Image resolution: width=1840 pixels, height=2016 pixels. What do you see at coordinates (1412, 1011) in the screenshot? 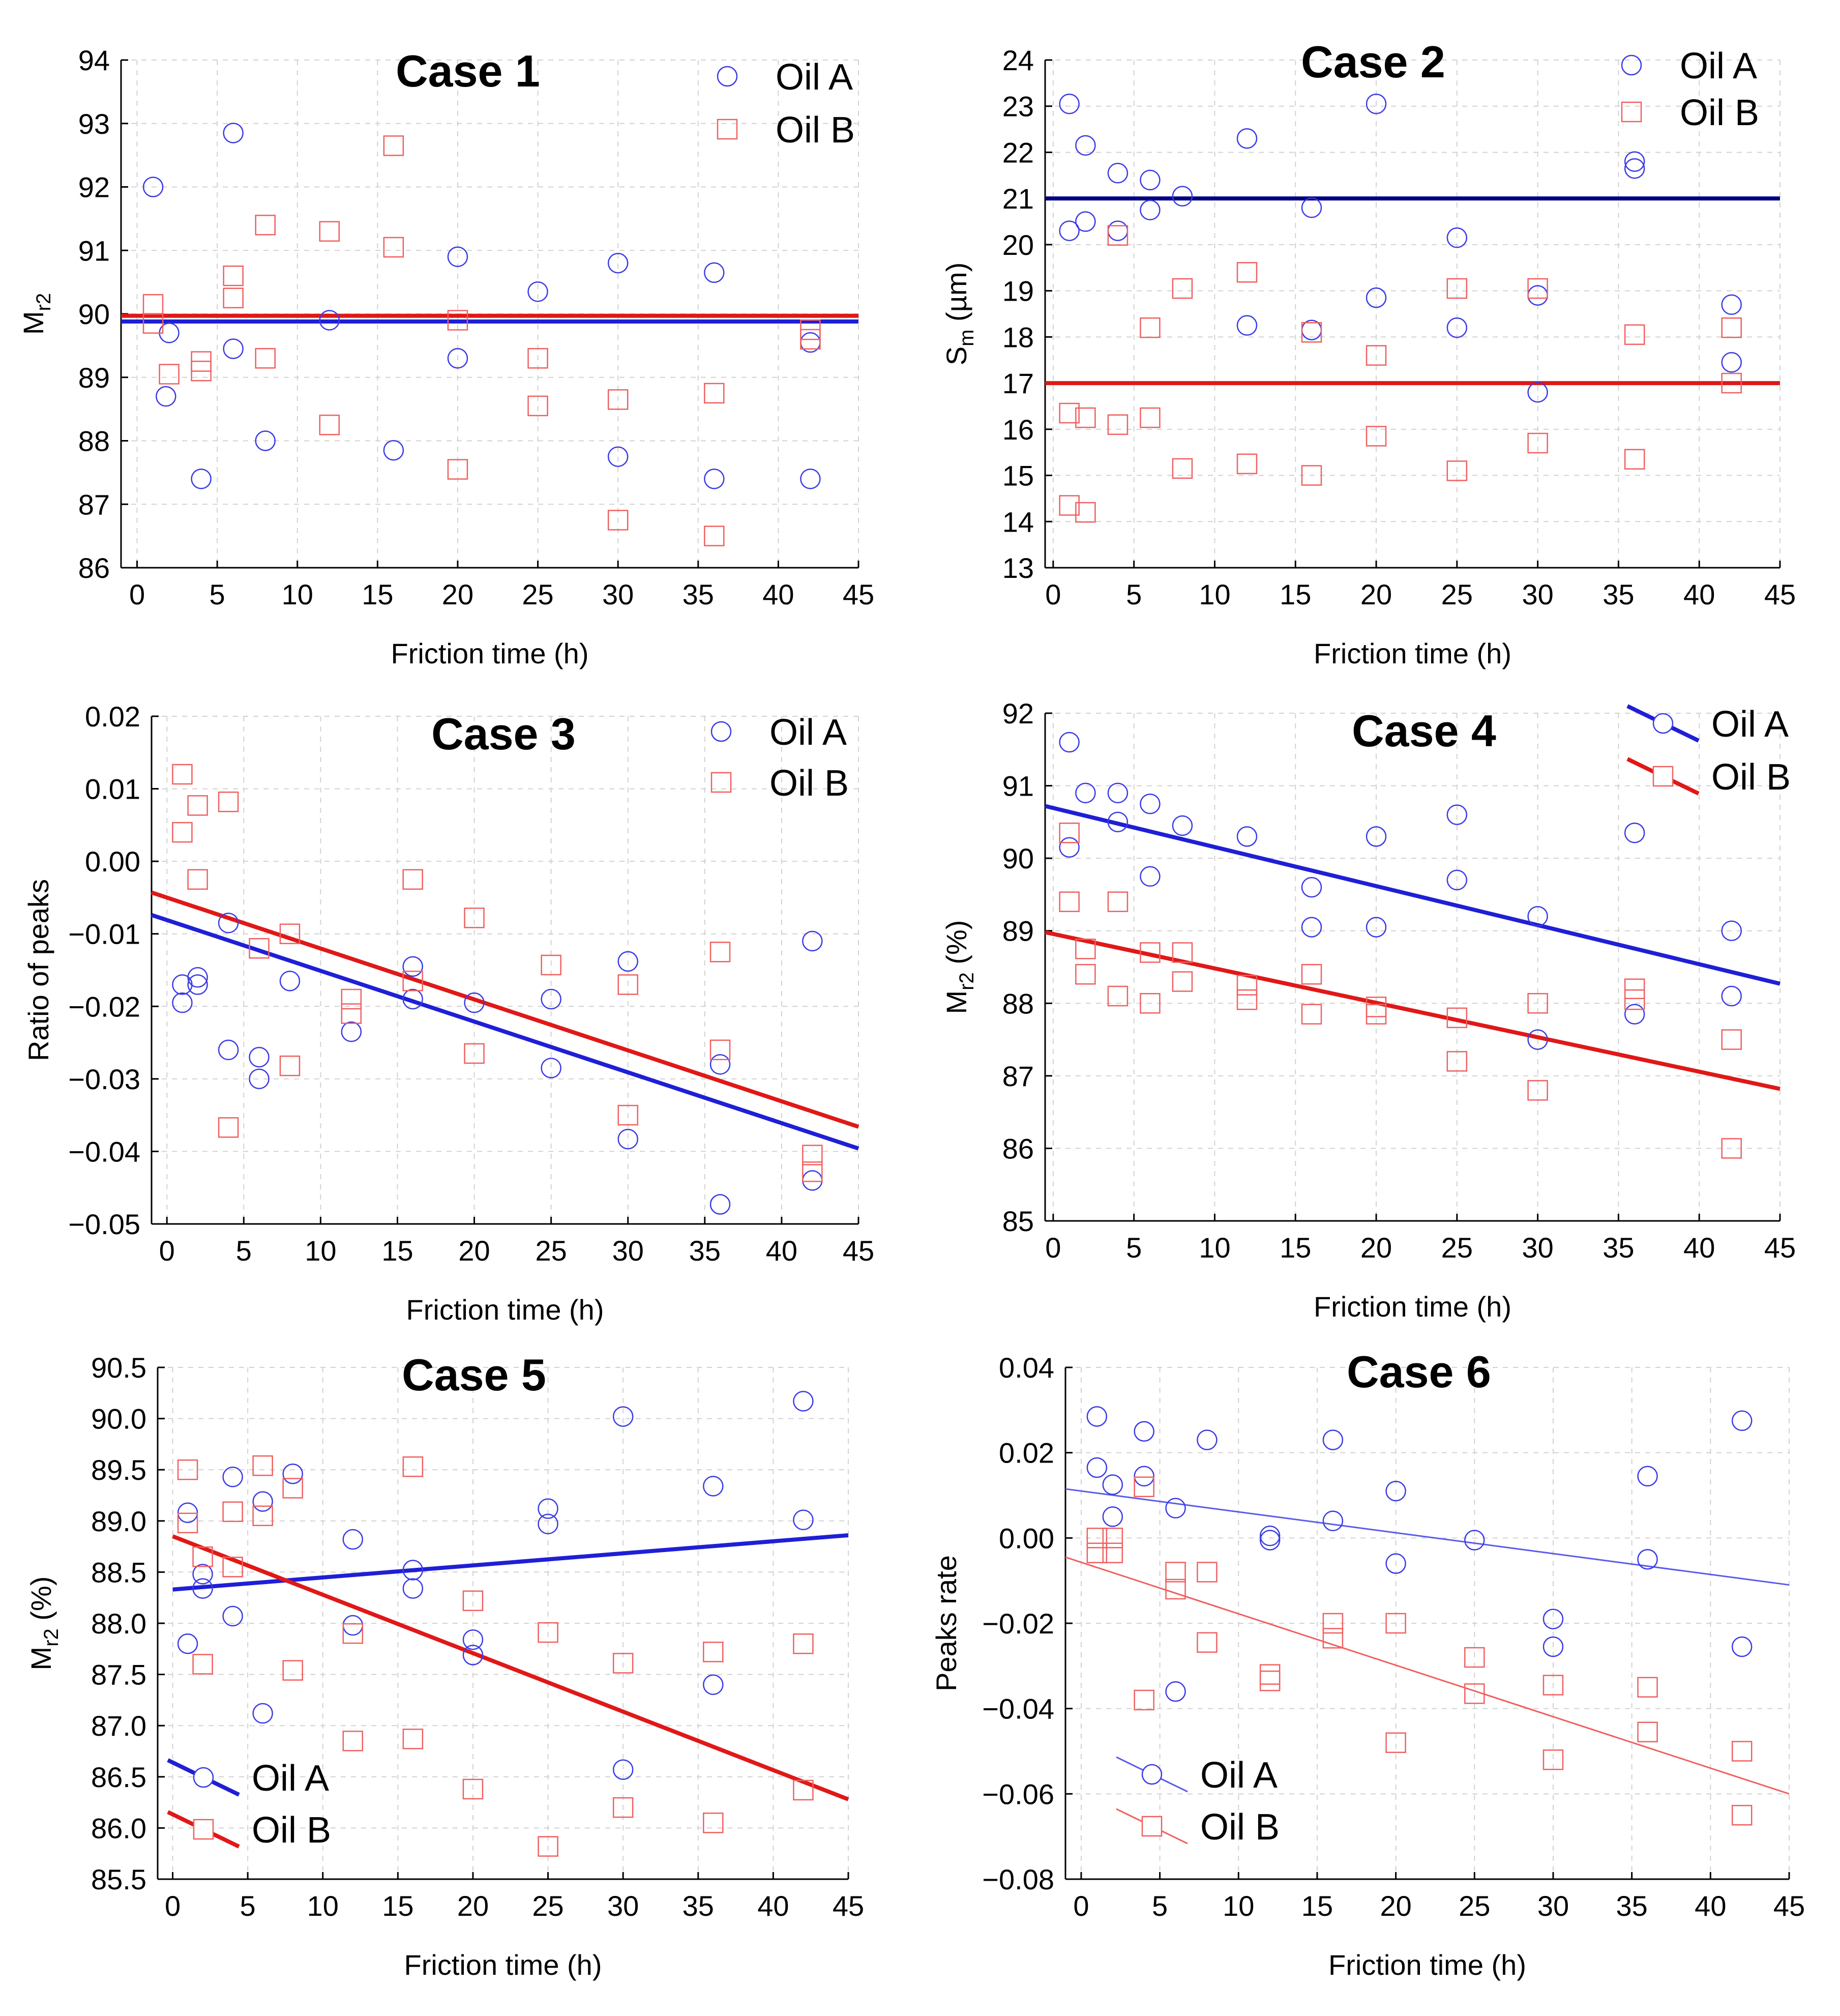
I see `fit-line` at bounding box center [1412, 1011].